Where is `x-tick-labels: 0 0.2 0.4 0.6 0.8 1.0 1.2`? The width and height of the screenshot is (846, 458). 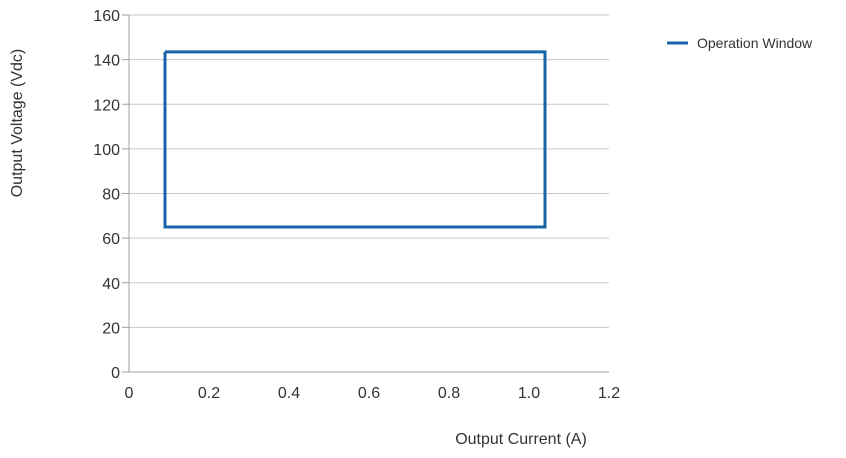
x-tick-labels: 0 0.2 0.4 0.6 0.8 1.0 1.2 is located at coordinates (373, 393).